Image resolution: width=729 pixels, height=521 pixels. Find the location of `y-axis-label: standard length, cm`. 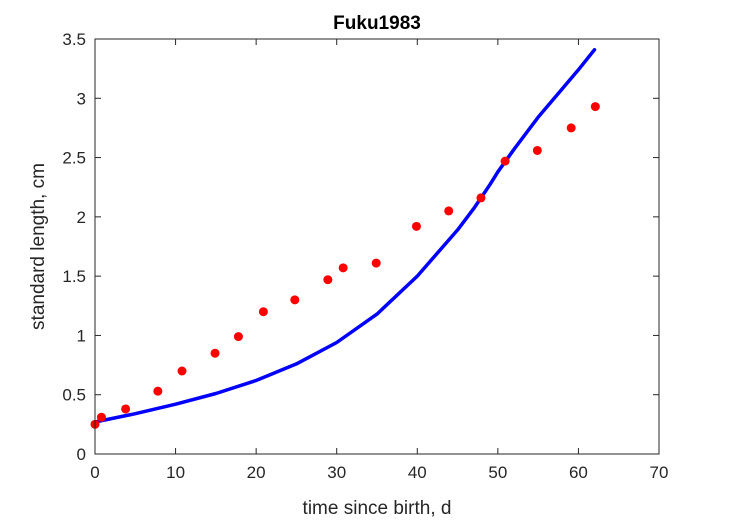

y-axis-label: standard length, cm is located at coordinates (38, 246).